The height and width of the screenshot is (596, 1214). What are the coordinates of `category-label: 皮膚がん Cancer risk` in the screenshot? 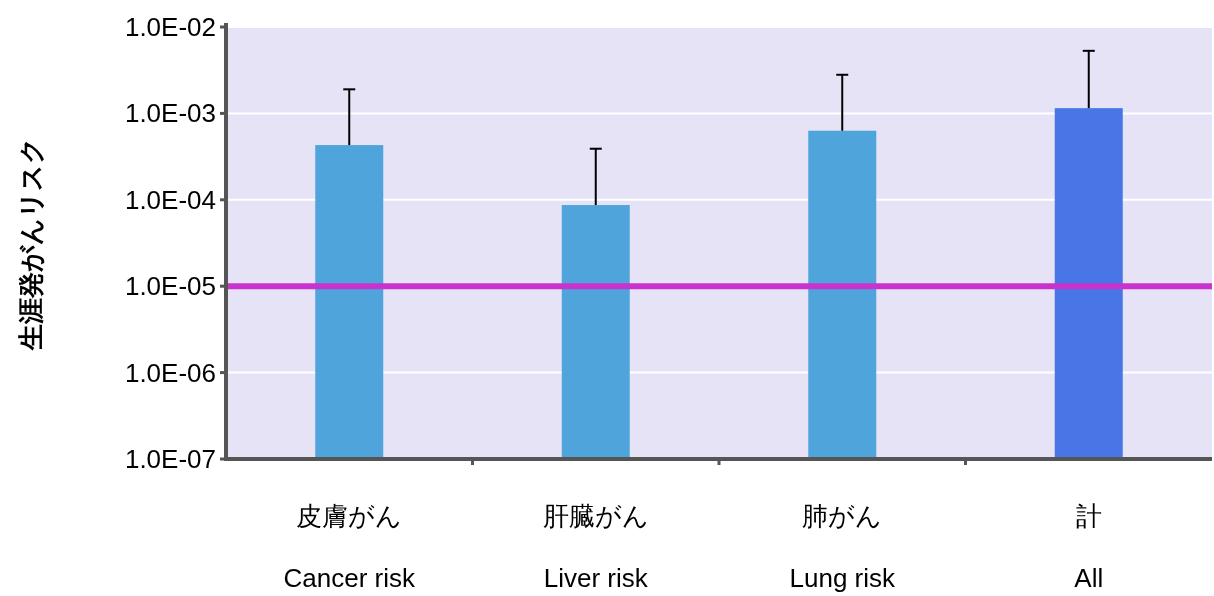 It's located at (349, 547).